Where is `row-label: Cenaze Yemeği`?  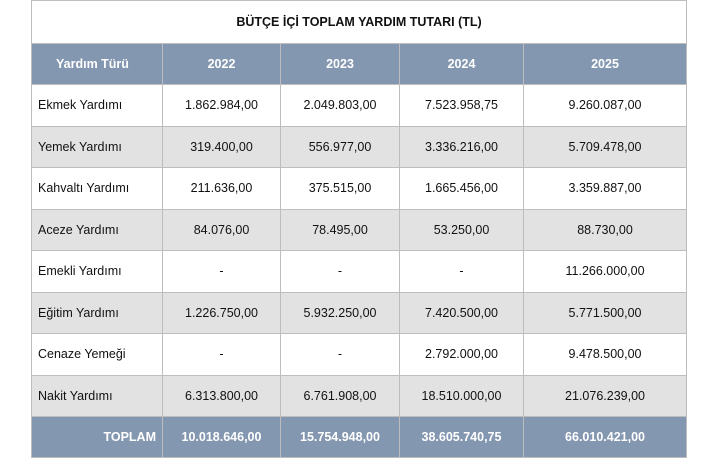 row-label: Cenaze Yemeği is located at coordinates (97, 354).